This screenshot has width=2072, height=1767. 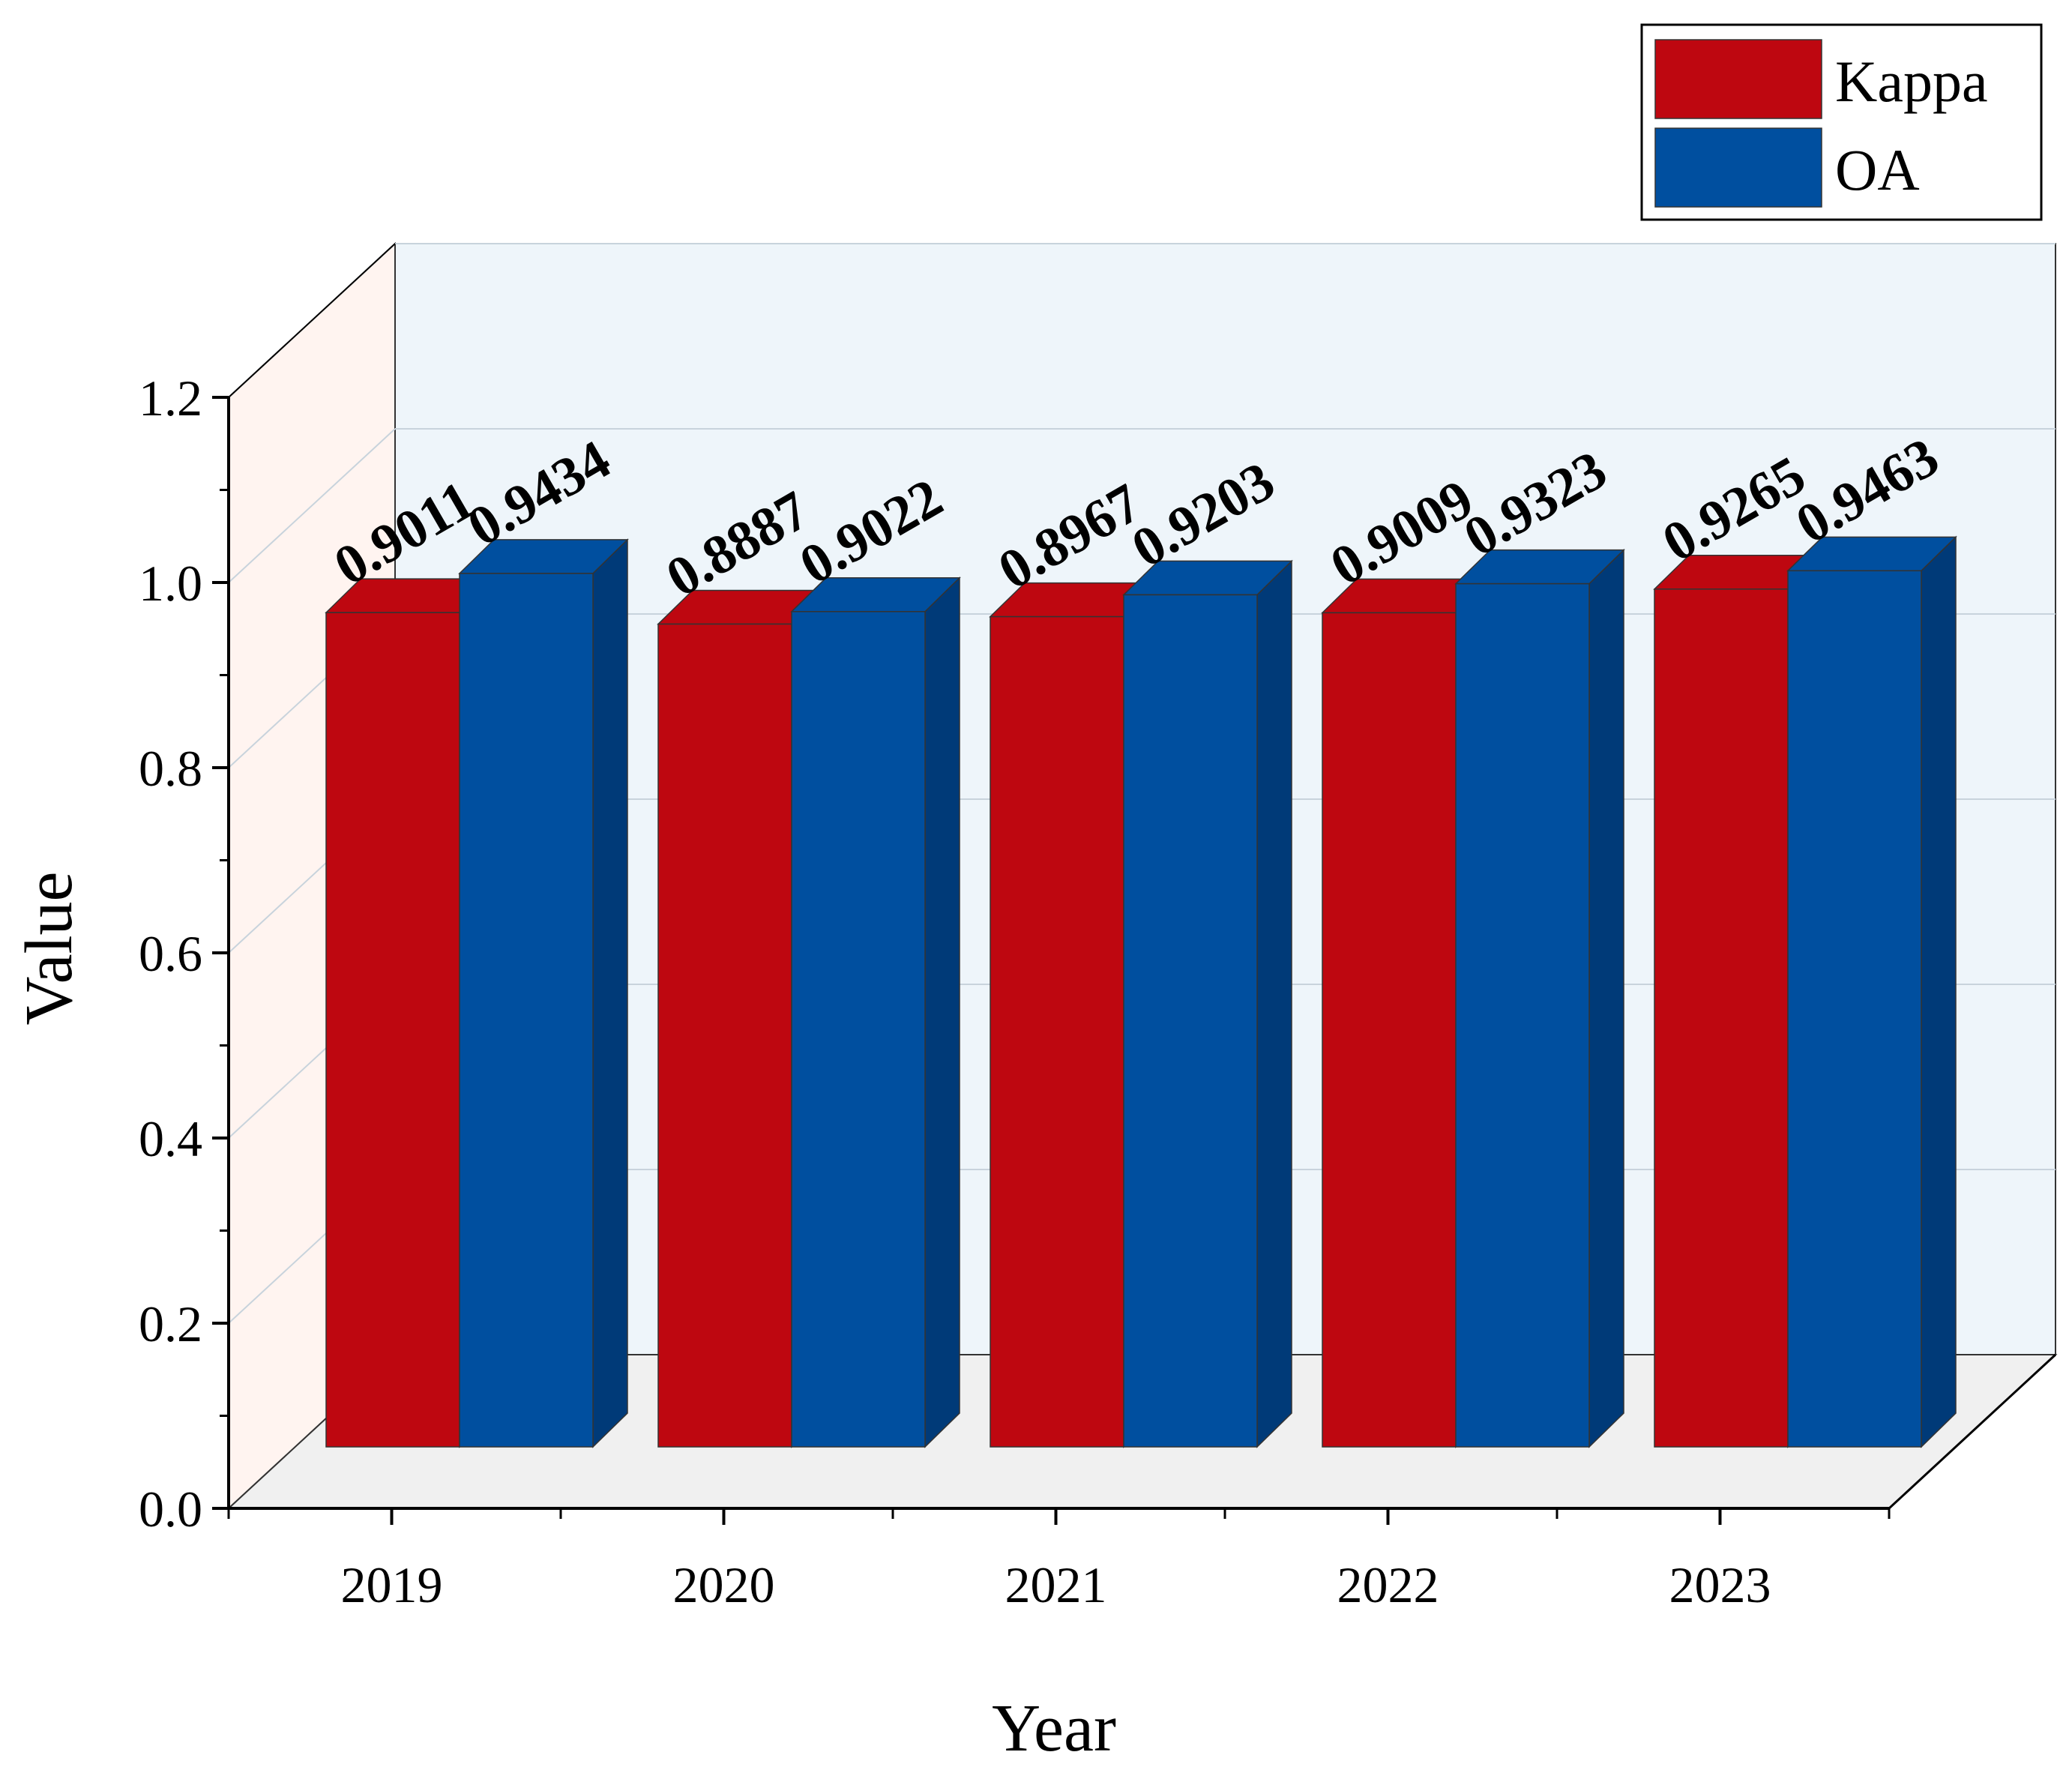 What do you see at coordinates (1390, 1030) in the screenshot?
I see `bar-kappa-2022` at bounding box center [1390, 1030].